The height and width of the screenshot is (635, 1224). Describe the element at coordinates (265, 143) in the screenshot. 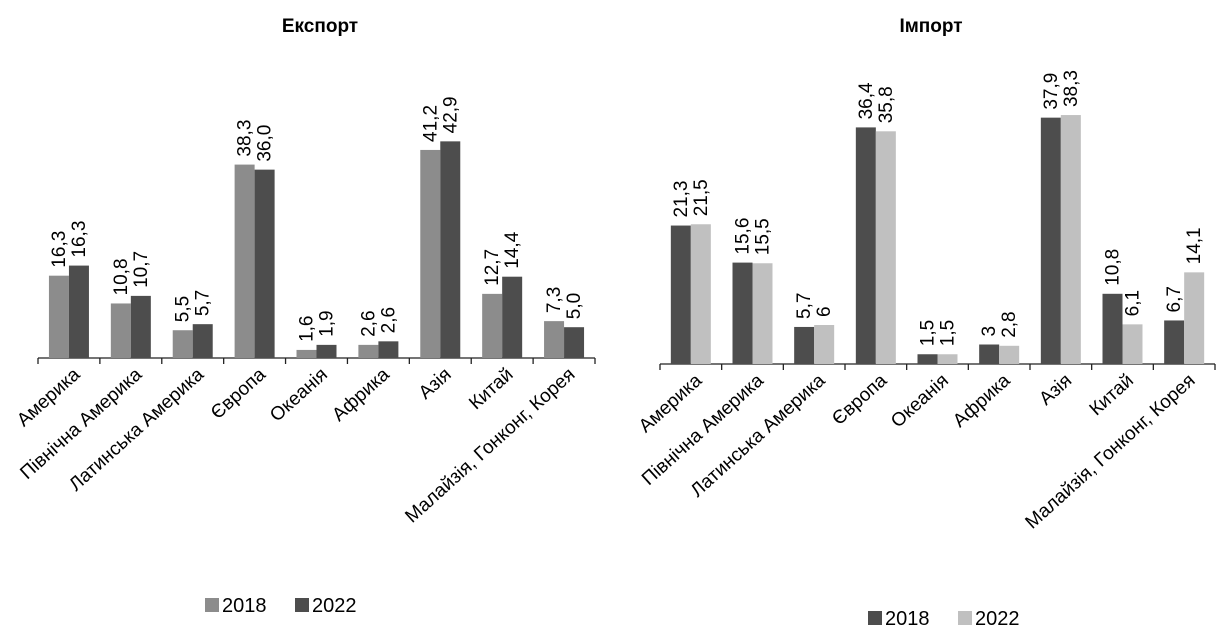

I see `data-label: 36,0` at that location.